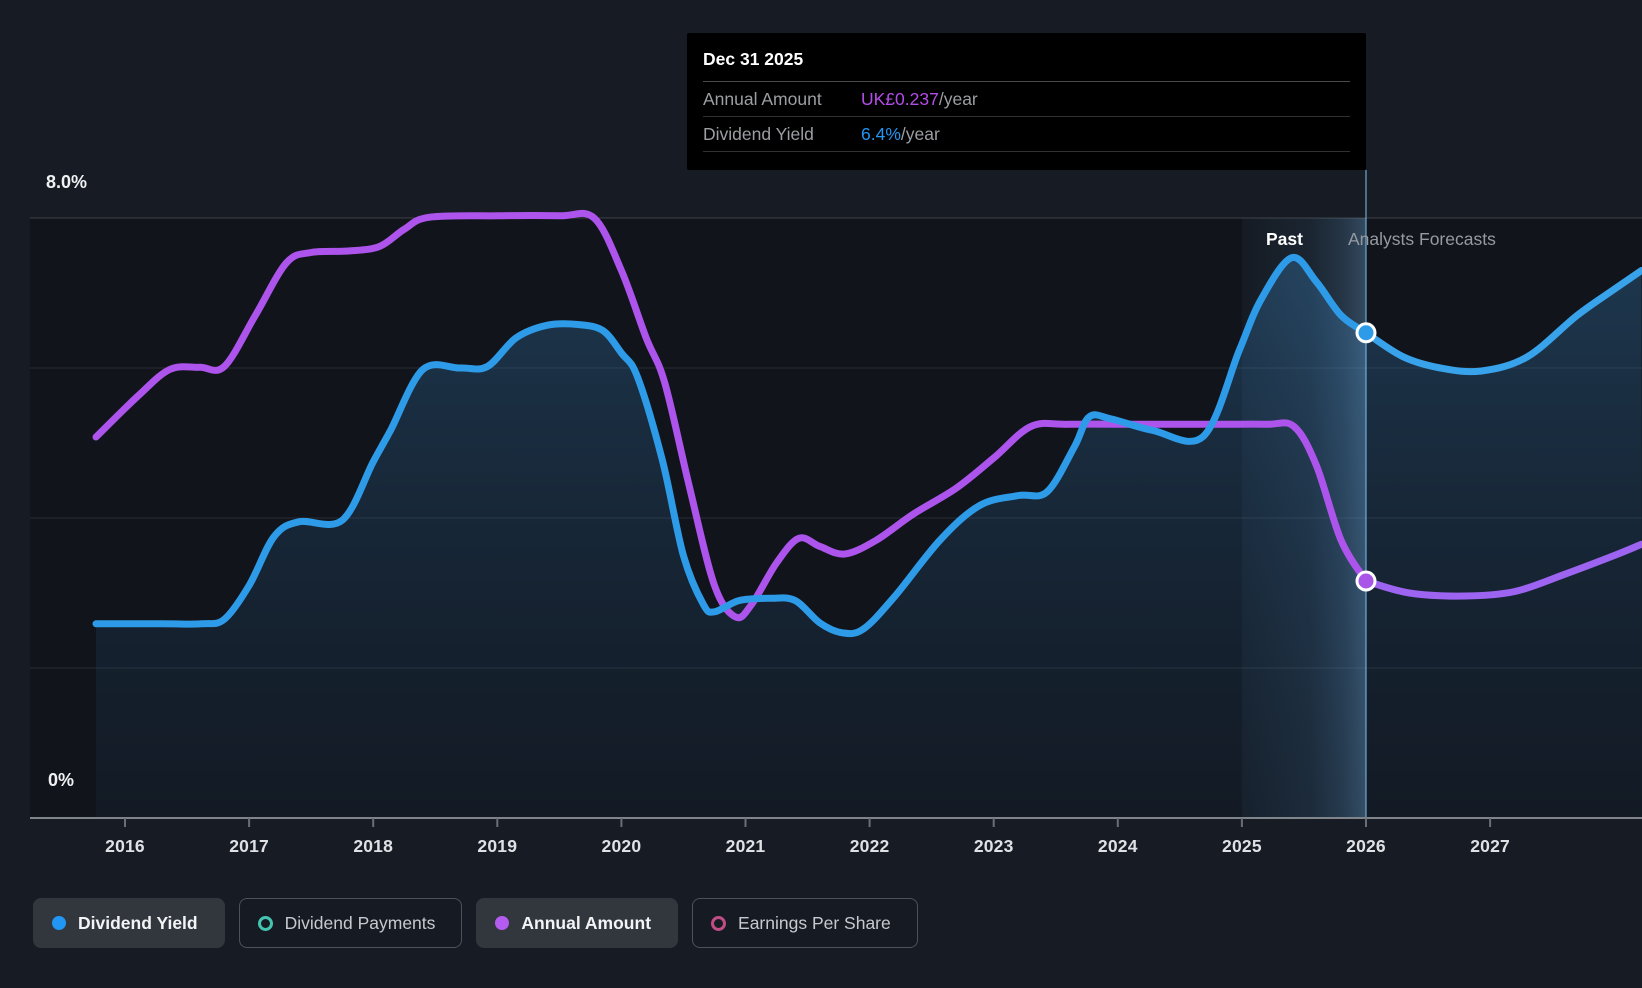 The height and width of the screenshot is (988, 1642). What do you see at coordinates (1502, 321) in the screenshot?
I see `dividend-yield-line-forecast` at bounding box center [1502, 321].